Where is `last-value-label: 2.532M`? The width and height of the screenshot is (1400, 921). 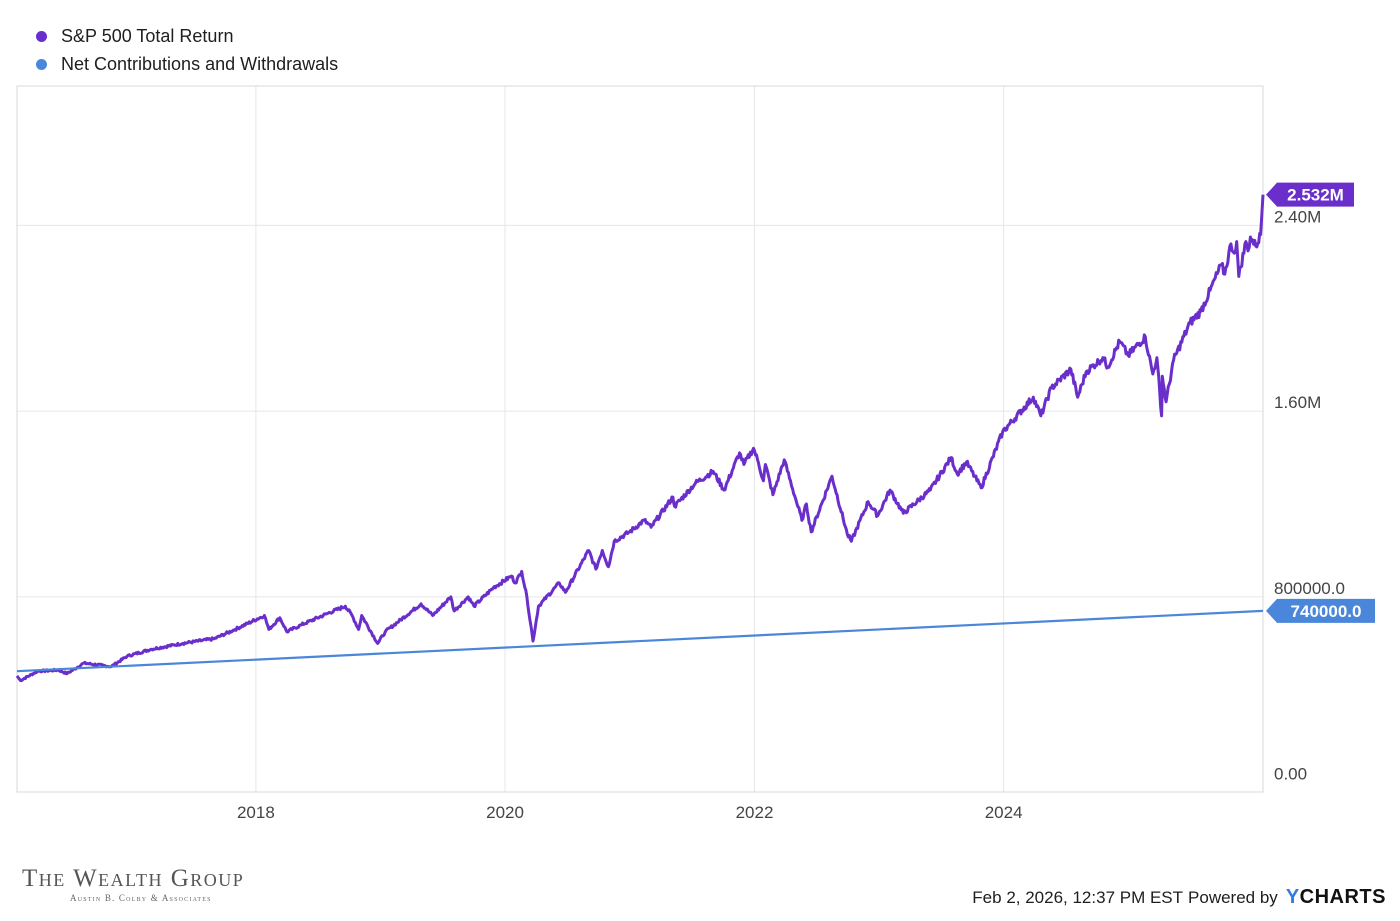 last-value-label: 2.532M is located at coordinates (1315, 195).